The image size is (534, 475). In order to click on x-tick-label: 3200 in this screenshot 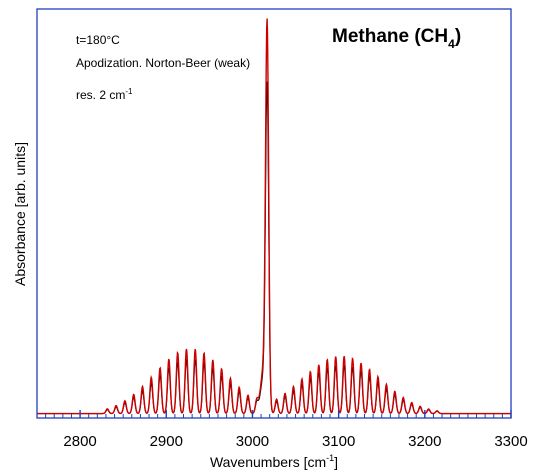, I will do `click(424, 441)`.